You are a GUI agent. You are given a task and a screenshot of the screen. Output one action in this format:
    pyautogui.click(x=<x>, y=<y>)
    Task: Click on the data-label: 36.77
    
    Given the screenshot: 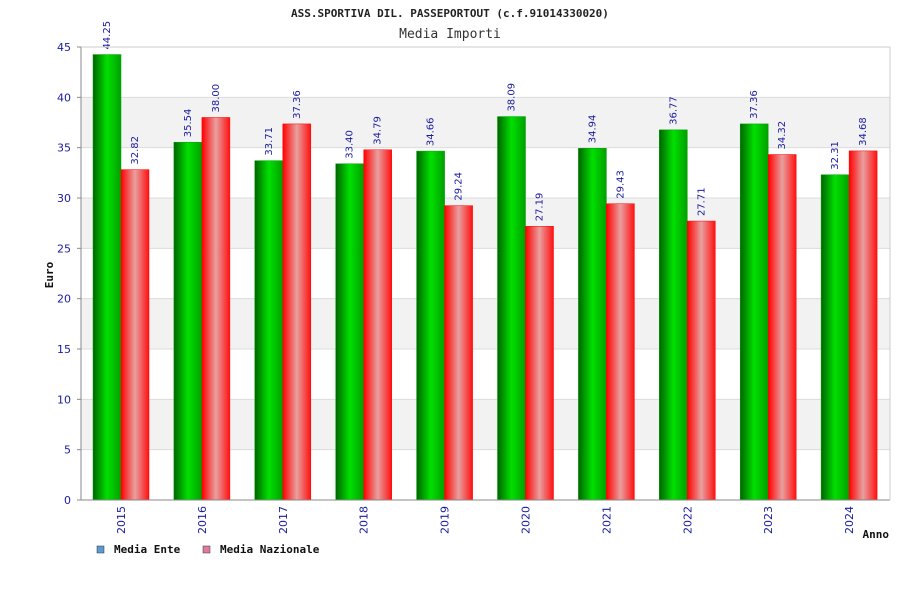 What is the action you would take?
    pyautogui.click(x=673, y=110)
    